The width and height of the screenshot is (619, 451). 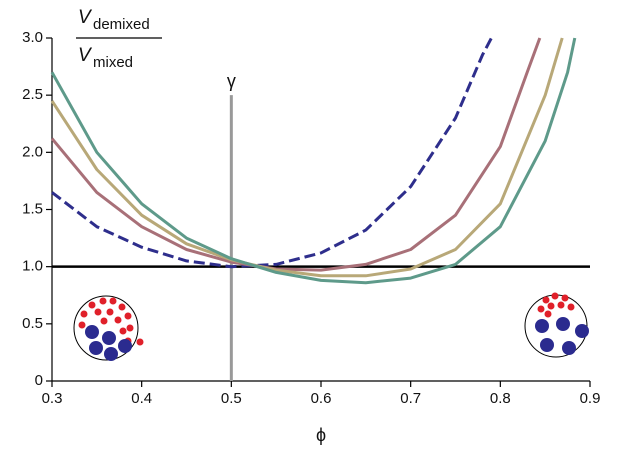 I want to click on x-tick-label: 0.8, so click(x=500, y=398).